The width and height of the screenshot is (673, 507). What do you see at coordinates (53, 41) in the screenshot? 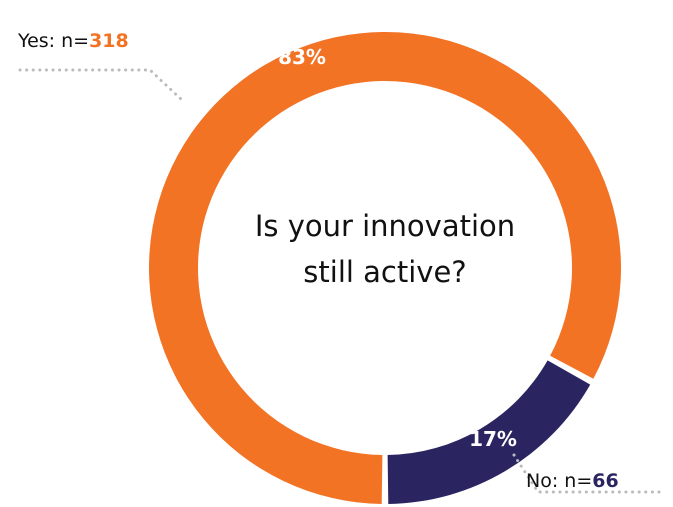
I see `callout-yes-prefix: Yes: n=` at bounding box center [53, 41].